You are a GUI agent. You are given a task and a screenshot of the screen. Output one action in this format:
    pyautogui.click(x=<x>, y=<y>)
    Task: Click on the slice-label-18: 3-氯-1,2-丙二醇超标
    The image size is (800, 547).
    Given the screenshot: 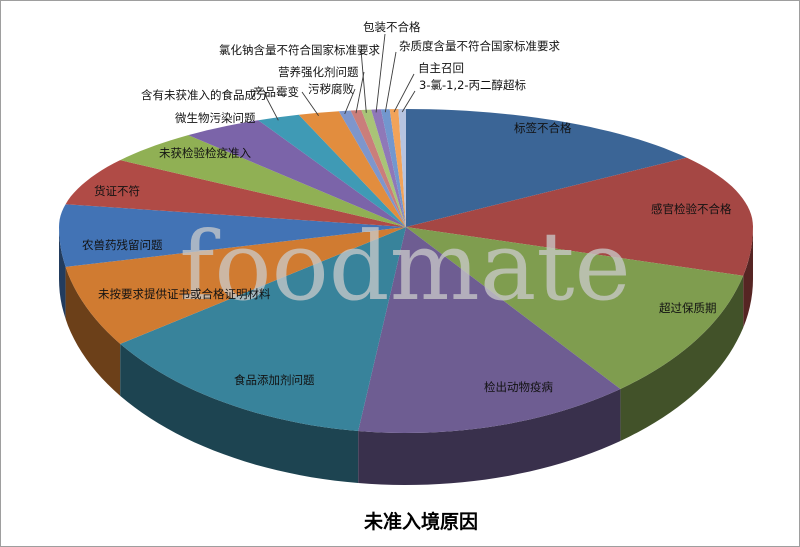 What is the action you would take?
    pyautogui.click(x=472, y=85)
    